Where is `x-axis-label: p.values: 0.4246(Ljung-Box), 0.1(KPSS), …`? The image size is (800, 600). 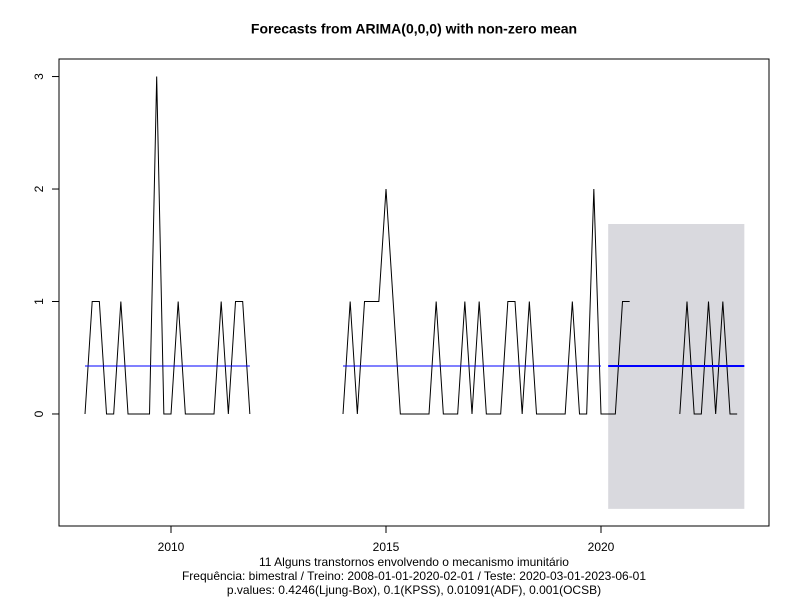 x-axis-label: p.values: 0.4246(Ljung-Box), 0.1(KPSS), … is located at coordinates (414, 590).